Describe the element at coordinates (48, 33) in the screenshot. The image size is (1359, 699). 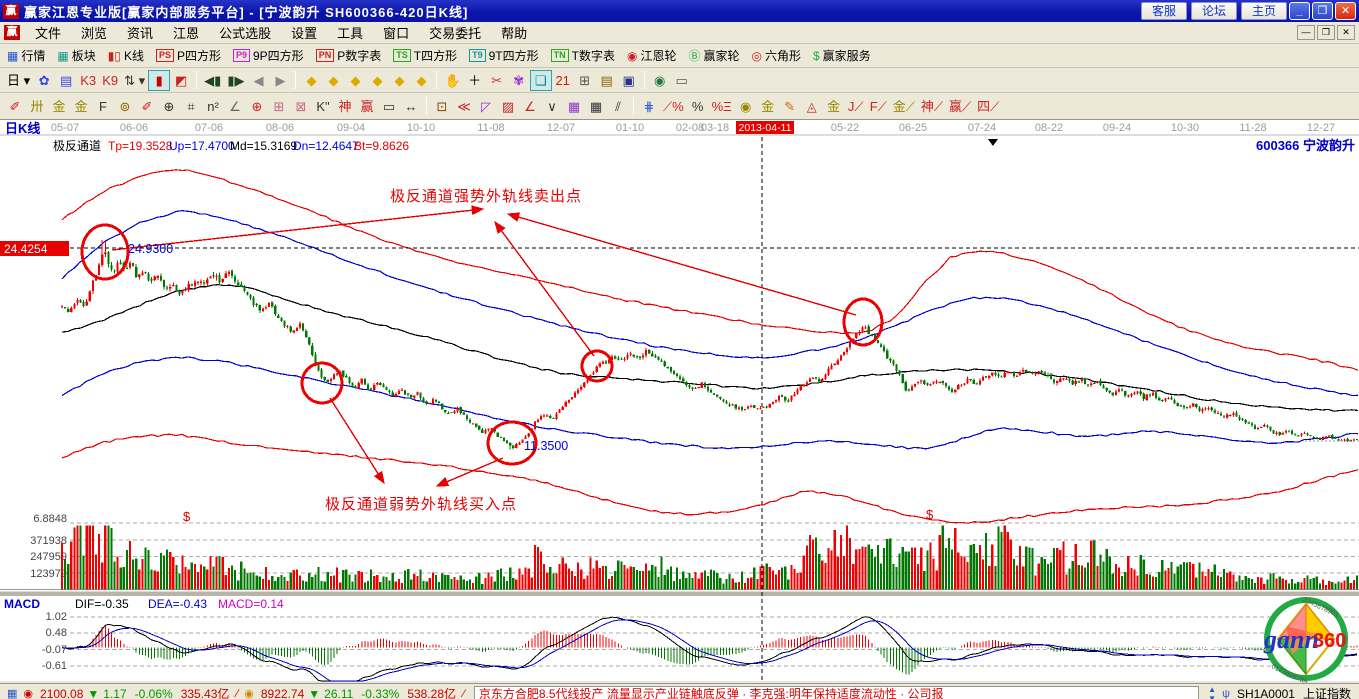
I see `menu-item-0: 文件` at that location.